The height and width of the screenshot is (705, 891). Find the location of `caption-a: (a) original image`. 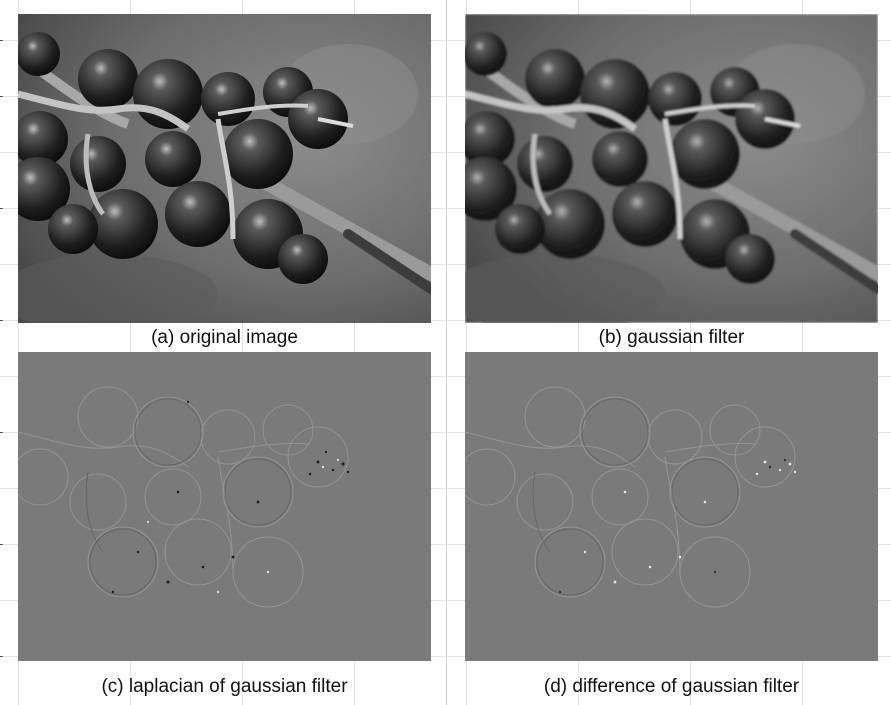

caption-a: (a) original image is located at coordinates (224, 337).